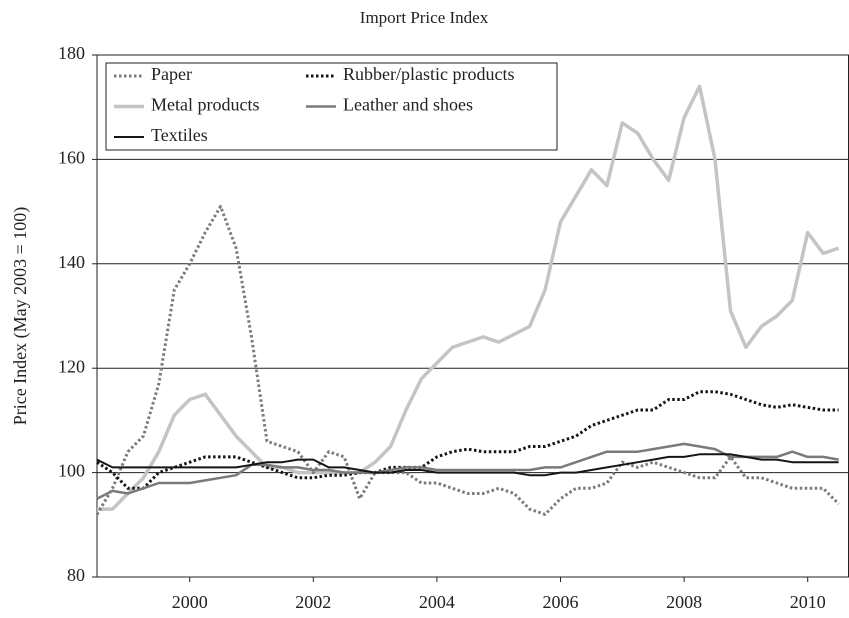 This screenshot has width=849, height=618. I want to click on y-tick-label: 80, so click(76, 575).